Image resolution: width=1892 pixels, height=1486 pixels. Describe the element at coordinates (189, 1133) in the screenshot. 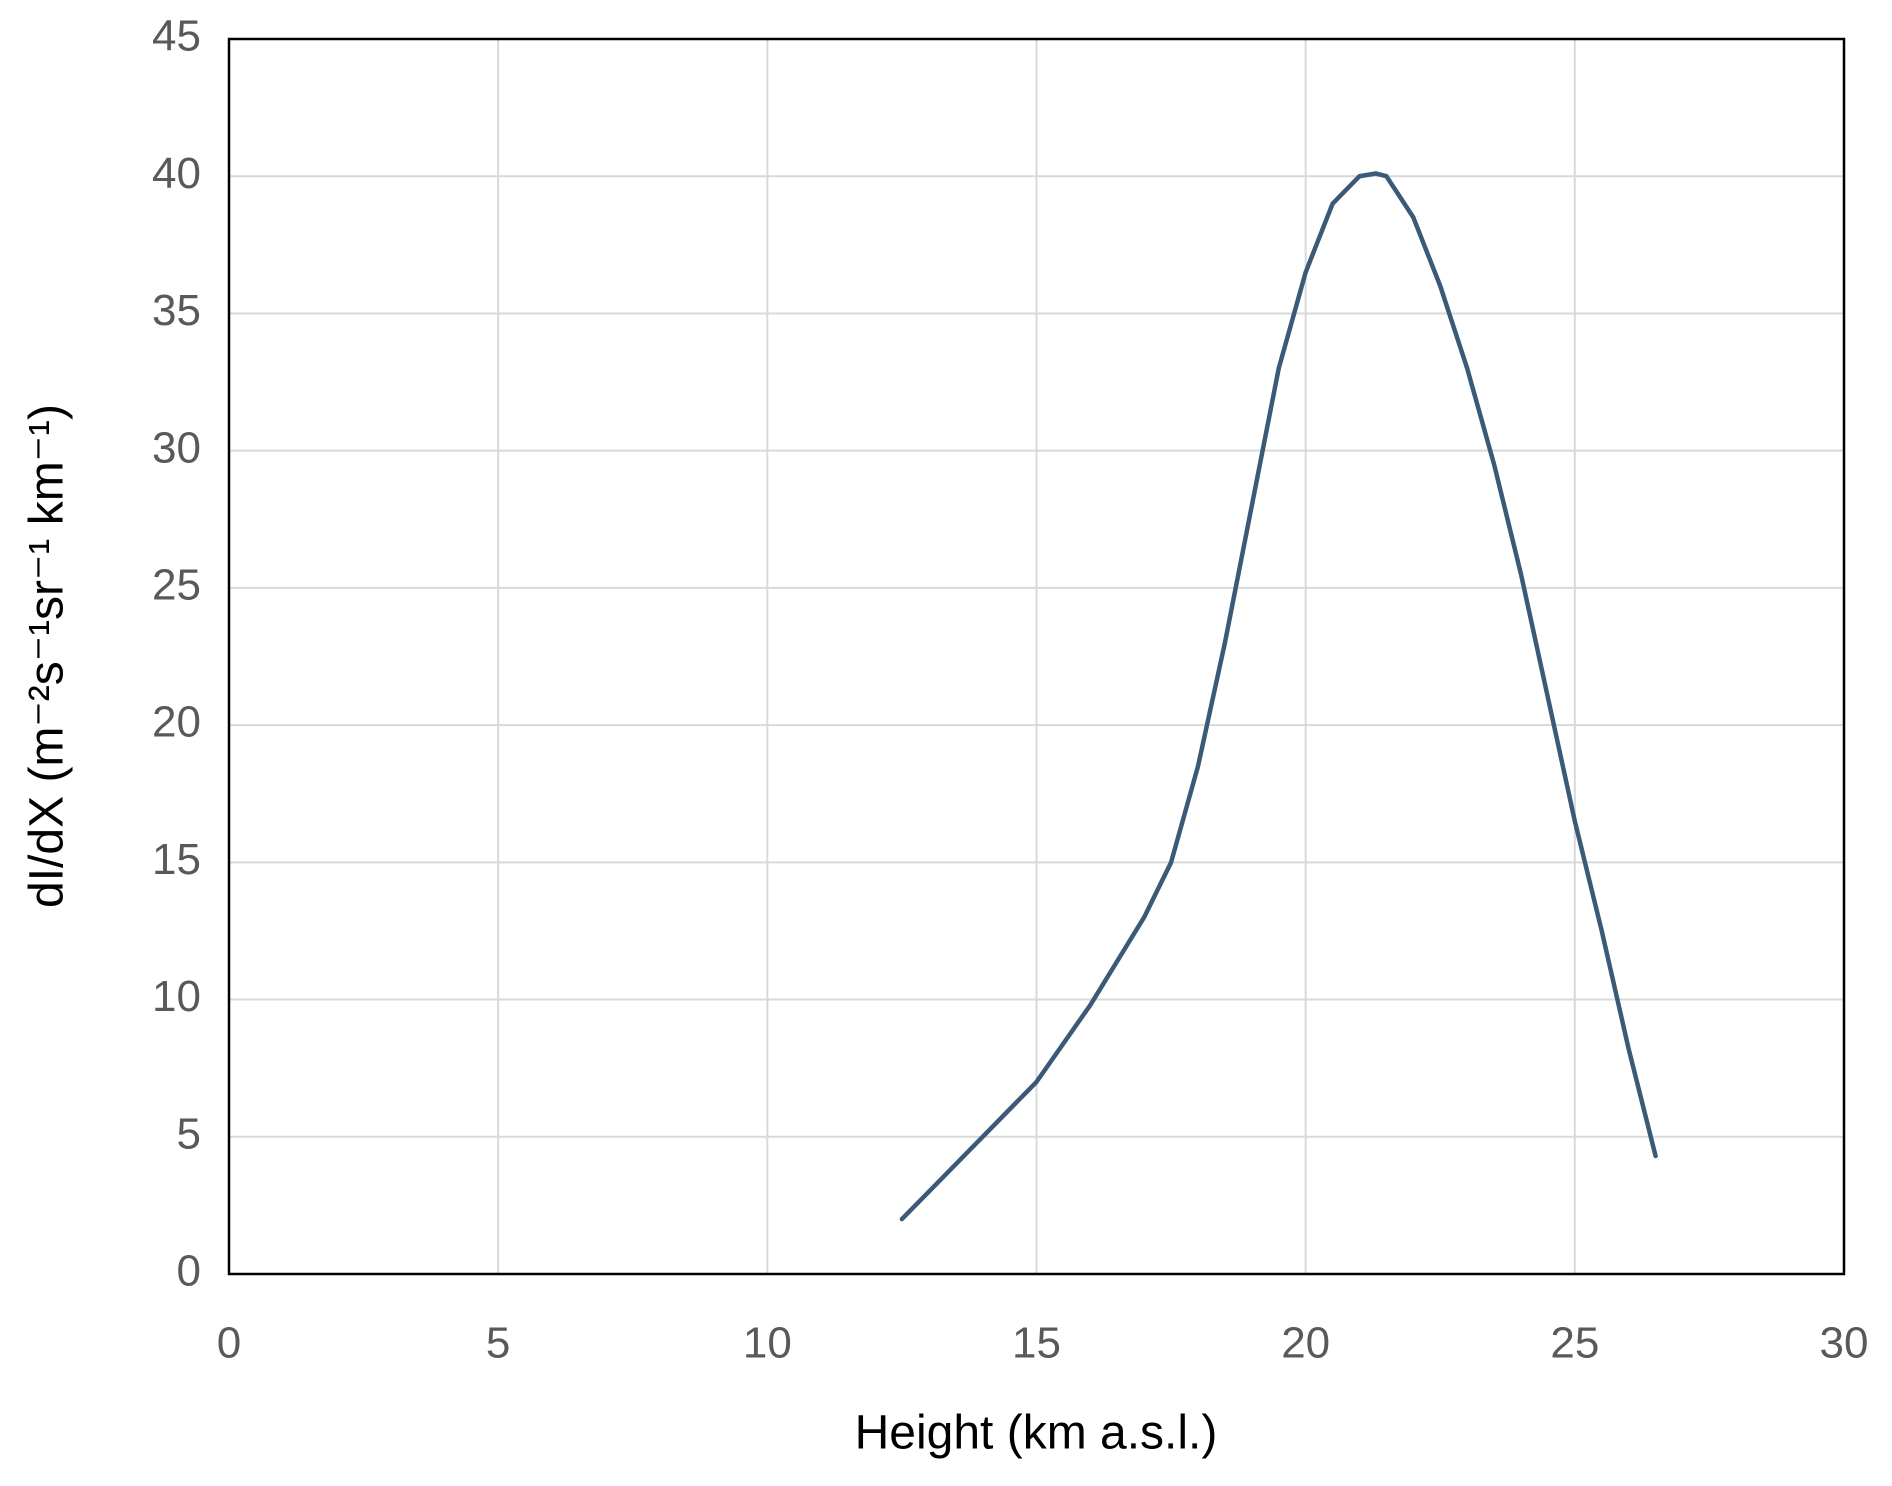

I see `y-tick-label: 5` at that location.